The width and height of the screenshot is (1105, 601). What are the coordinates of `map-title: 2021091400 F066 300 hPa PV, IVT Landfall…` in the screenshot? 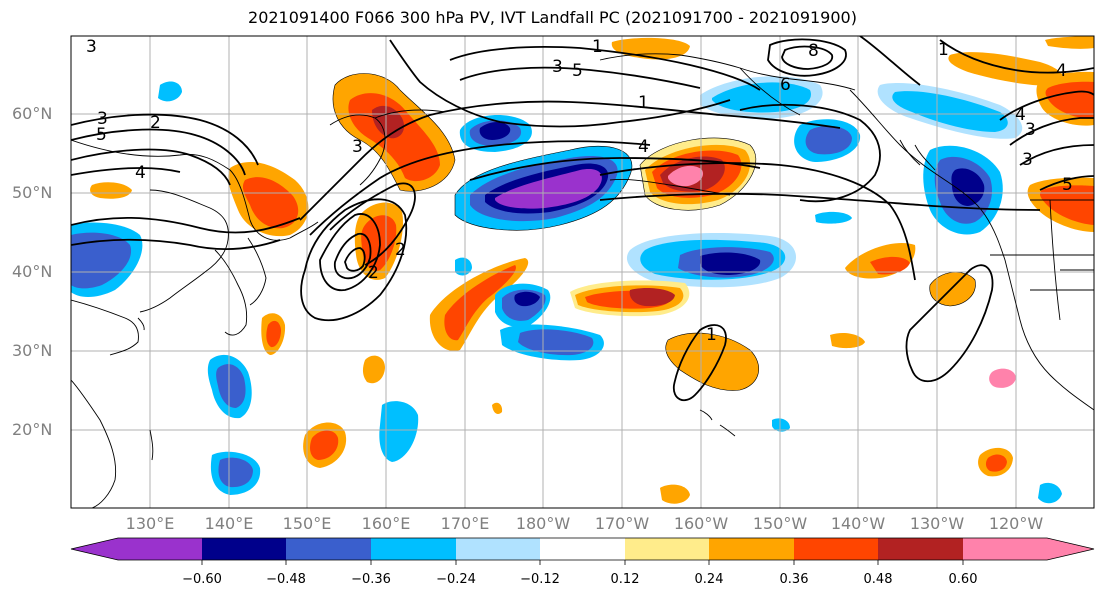 It's located at (552, 17).